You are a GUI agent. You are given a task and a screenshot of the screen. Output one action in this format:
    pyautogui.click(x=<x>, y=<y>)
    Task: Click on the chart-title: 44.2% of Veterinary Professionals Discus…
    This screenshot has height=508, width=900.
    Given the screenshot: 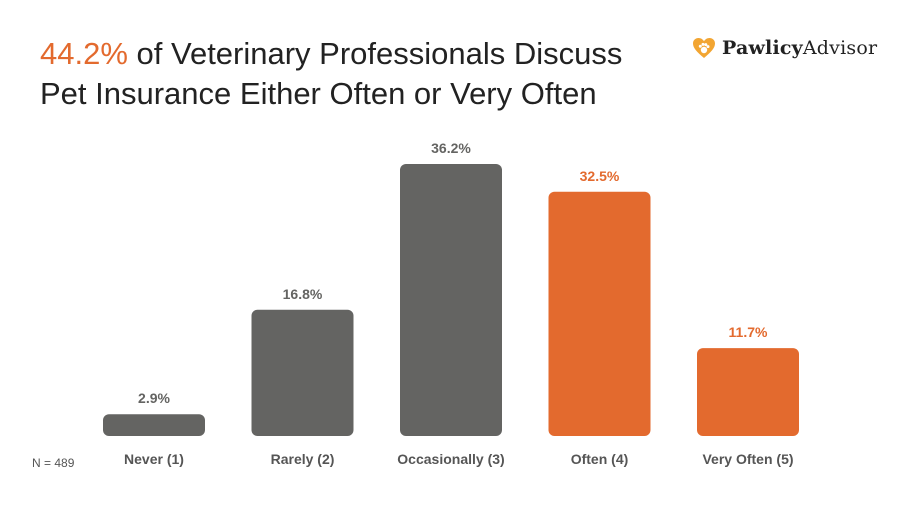 What is the action you would take?
    pyautogui.click(x=340, y=74)
    